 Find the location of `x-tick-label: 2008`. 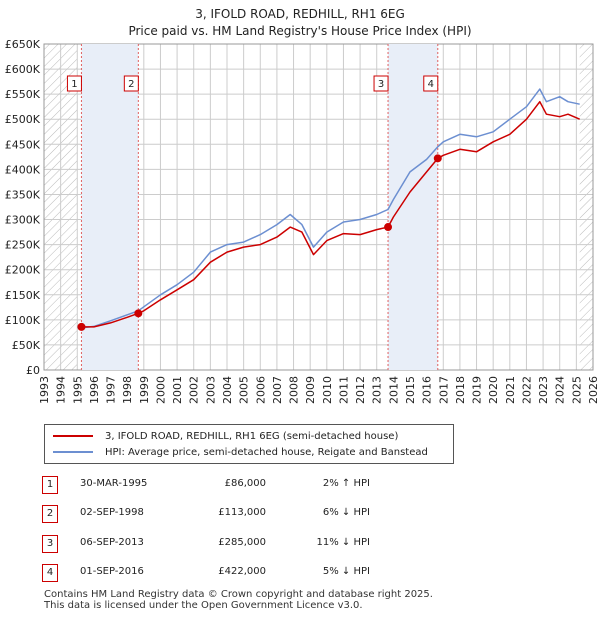

x-tick-label: 2008 is located at coordinates (294, 390).